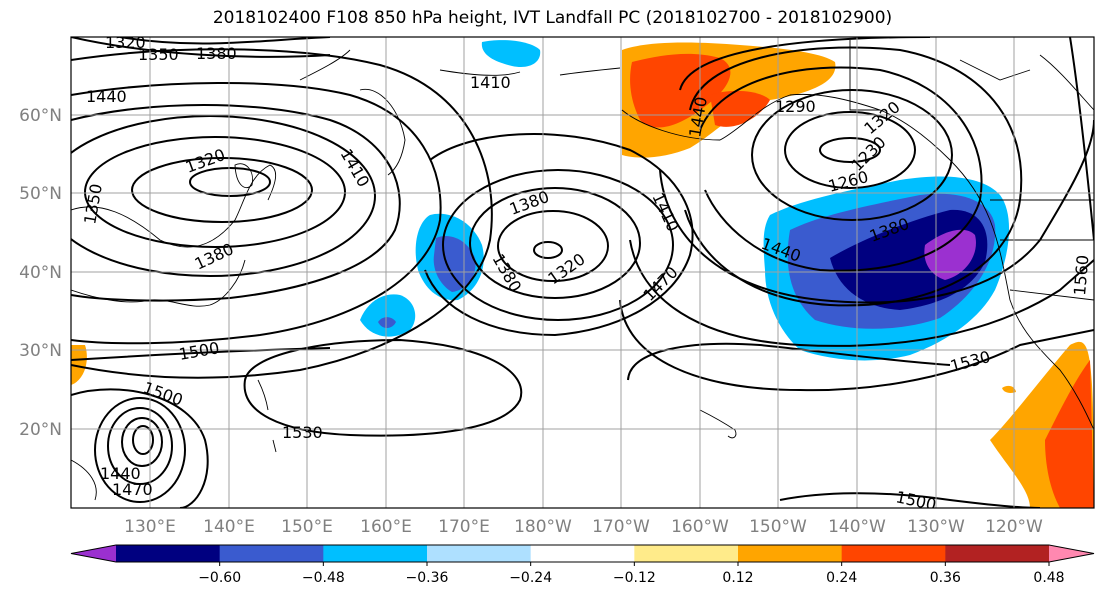 This screenshot has height=601, width=1105. Describe the element at coordinates (302, 432) in the screenshot. I see `contour-label: 1530` at that location.